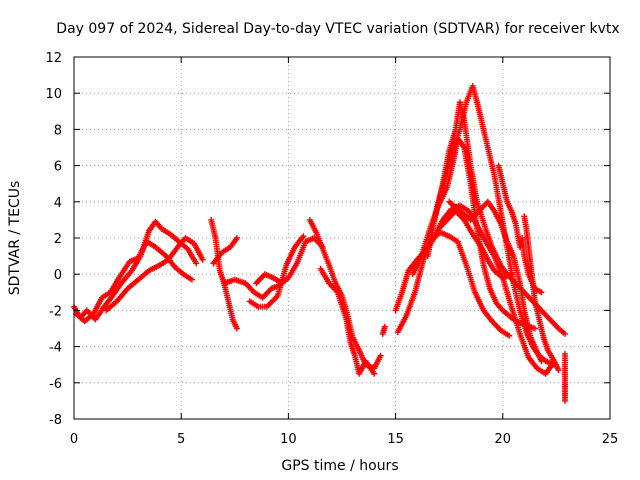  What do you see at coordinates (339, 466) in the screenshot?
I see `x-axis-label: GPS time / hours` at bounding box center [339, 466].